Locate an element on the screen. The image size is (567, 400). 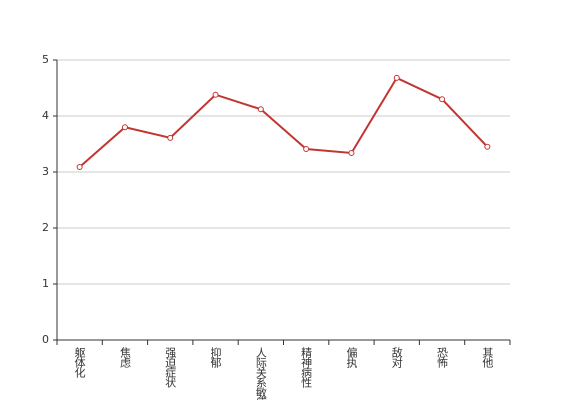
x-tick-label: 其他 is located at coordinates (487, 357).